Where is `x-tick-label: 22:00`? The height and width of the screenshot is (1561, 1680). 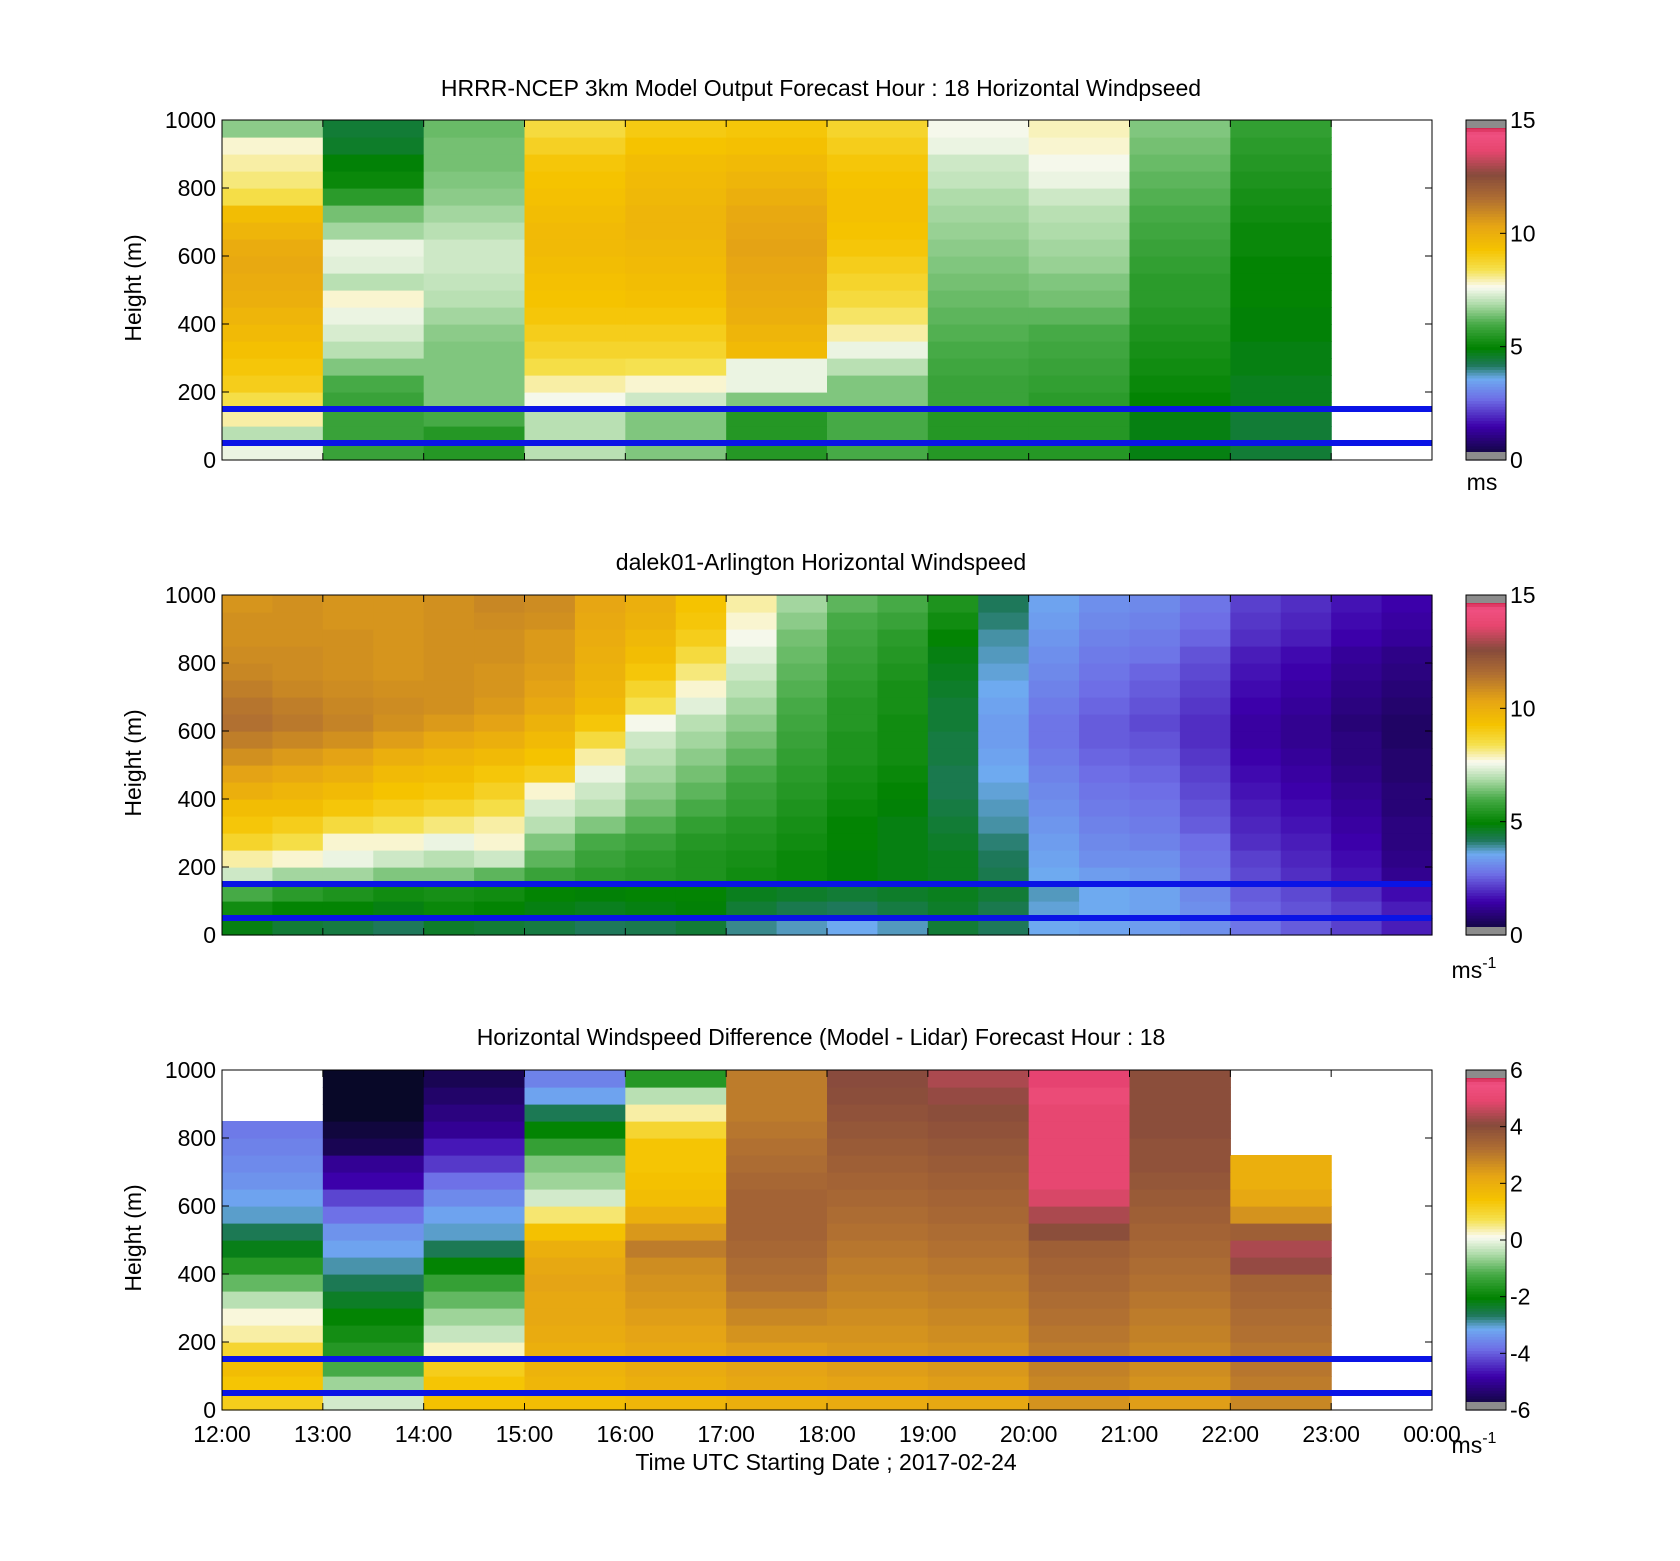
x-tick-label: 22:00 is located at coordinates (1231, 1434).